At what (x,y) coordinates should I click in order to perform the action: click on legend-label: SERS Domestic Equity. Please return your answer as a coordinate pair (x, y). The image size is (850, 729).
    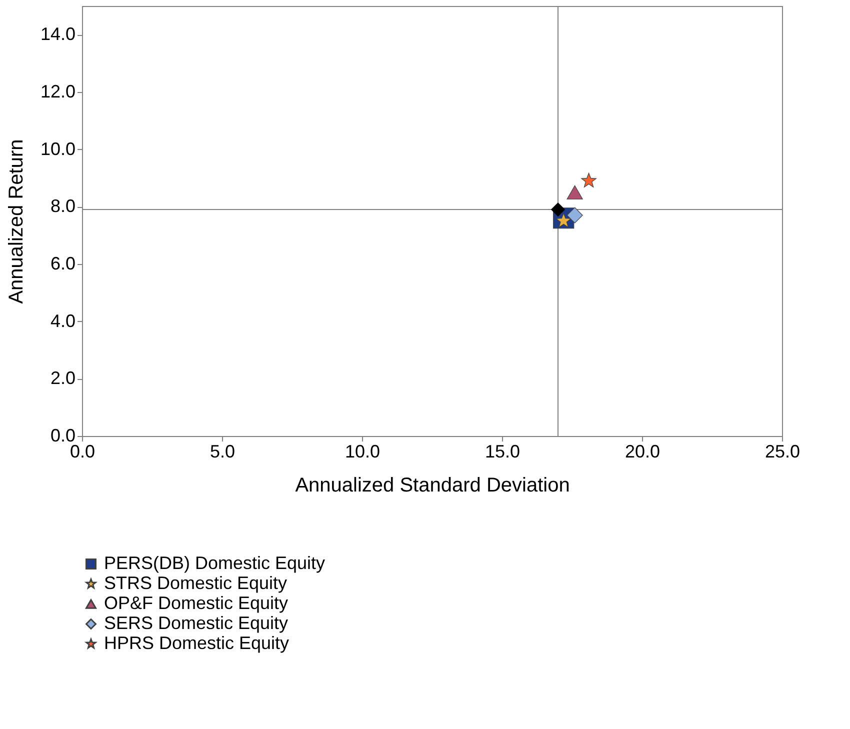
    Looking at the image, I should click on (196, 623).